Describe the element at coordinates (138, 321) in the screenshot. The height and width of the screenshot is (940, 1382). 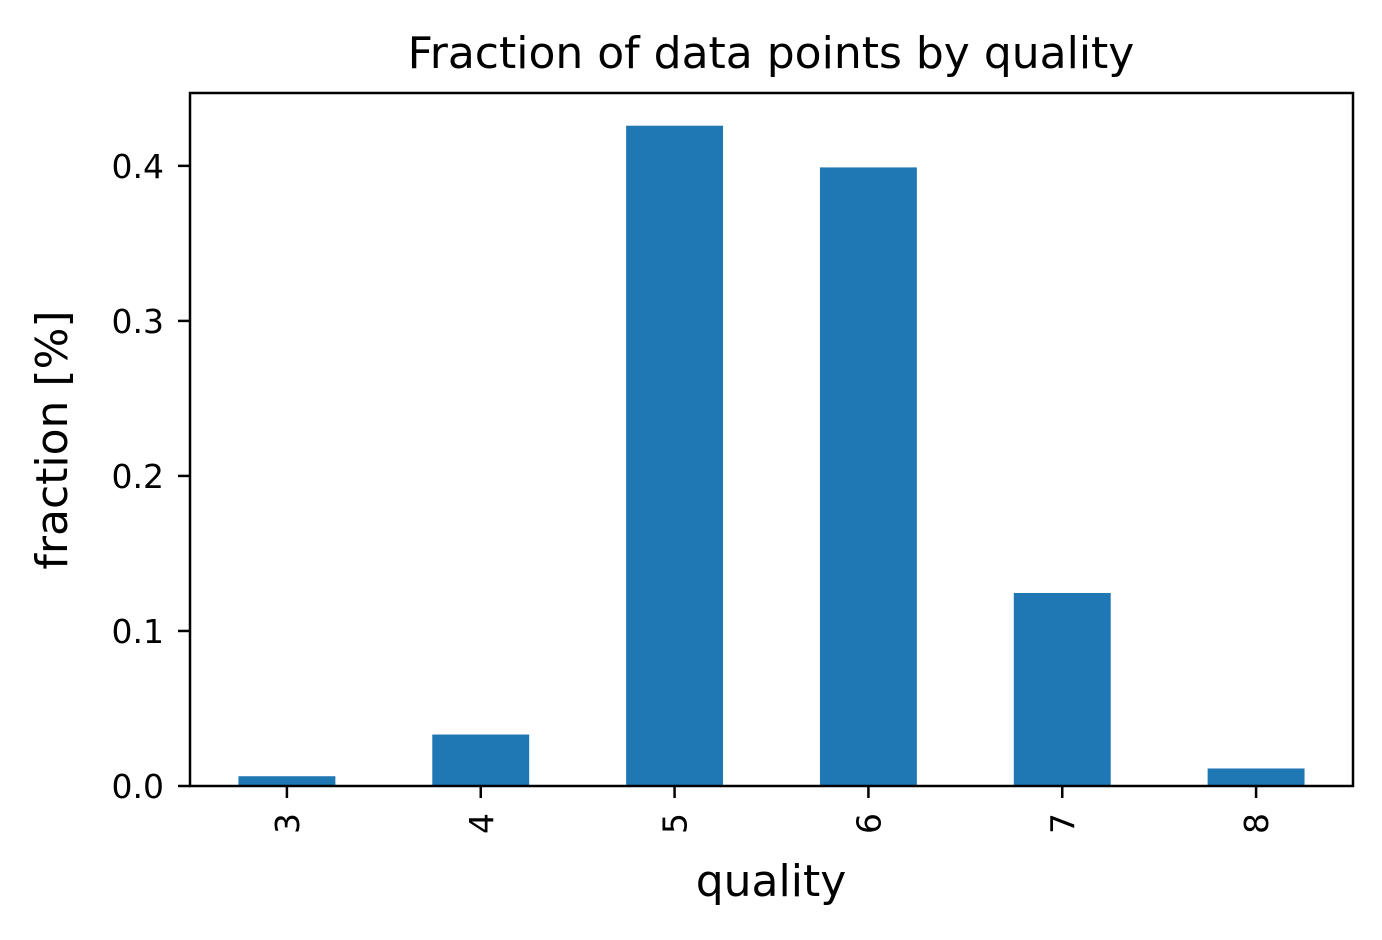
I see `y-tick-label: 0.3` at that location.